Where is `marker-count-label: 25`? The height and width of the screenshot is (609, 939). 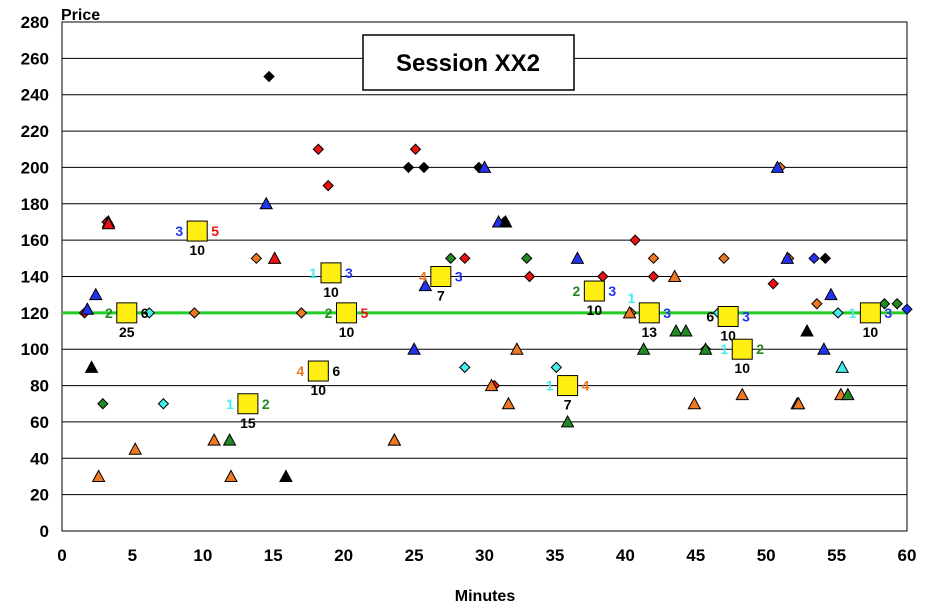 marker-count-label: 25 is located at coordinates (127, 332).